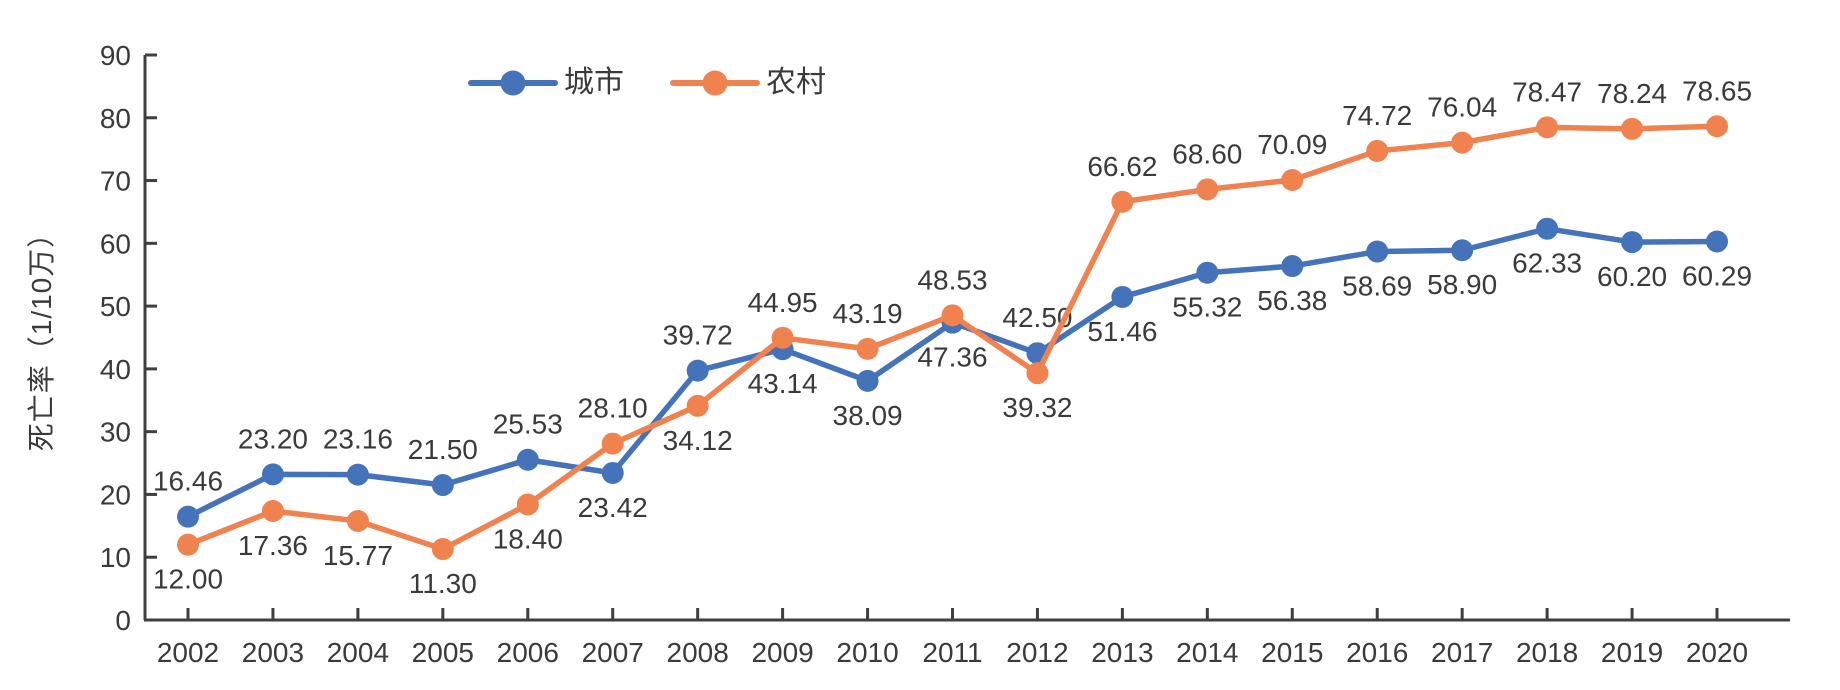  Describe the element at coordinates (1207, 153) in the screenshot. I see `data-label-rural-2014: 68.60` at that location.